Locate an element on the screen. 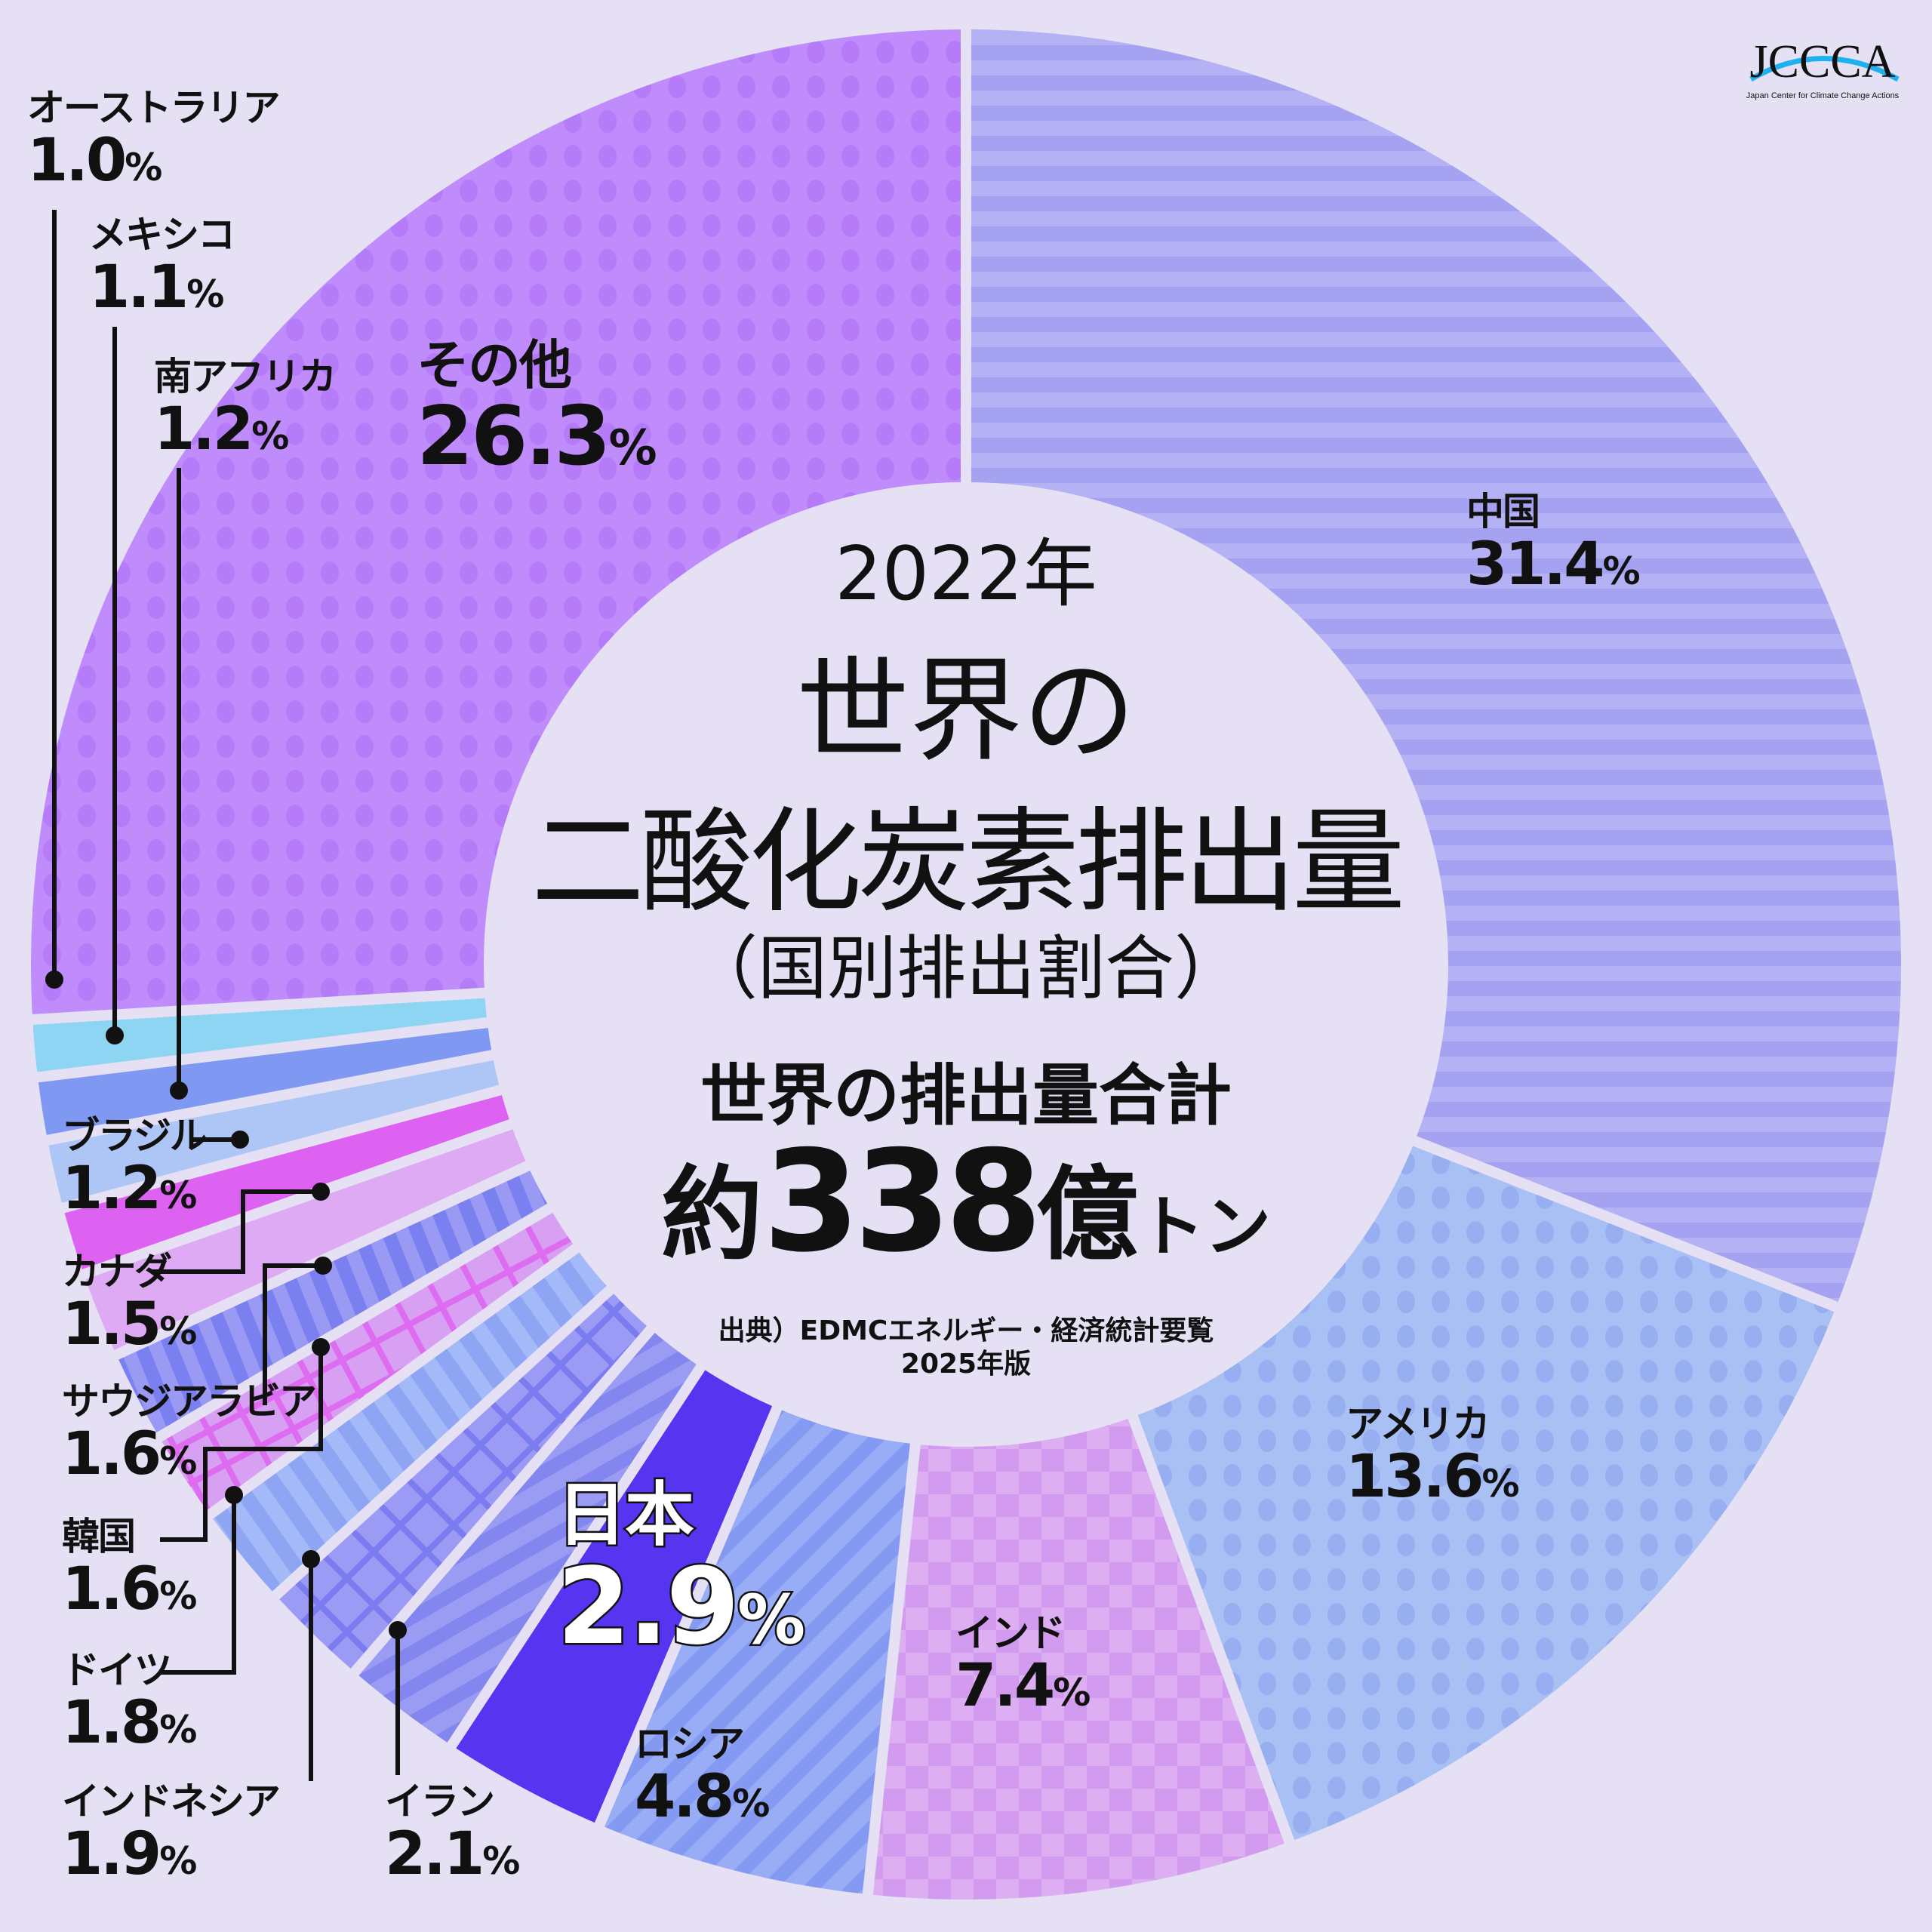 This screenshot has width=1932, height=1932. label-name: インド is located at coordinates (1010, 1633).